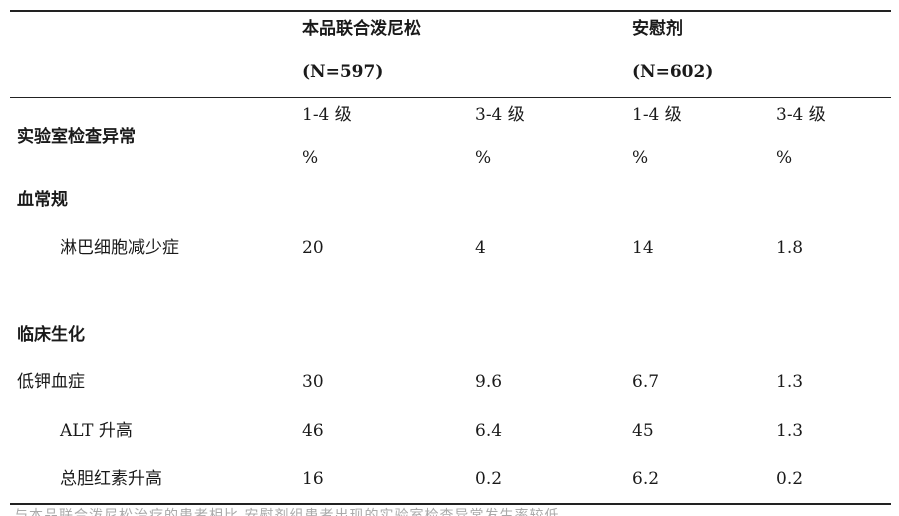 This screenshot has height=516, width=899. Describe the element at coordinates (643, 431) in the screenshot. I see `table-cell: 45` at that location.